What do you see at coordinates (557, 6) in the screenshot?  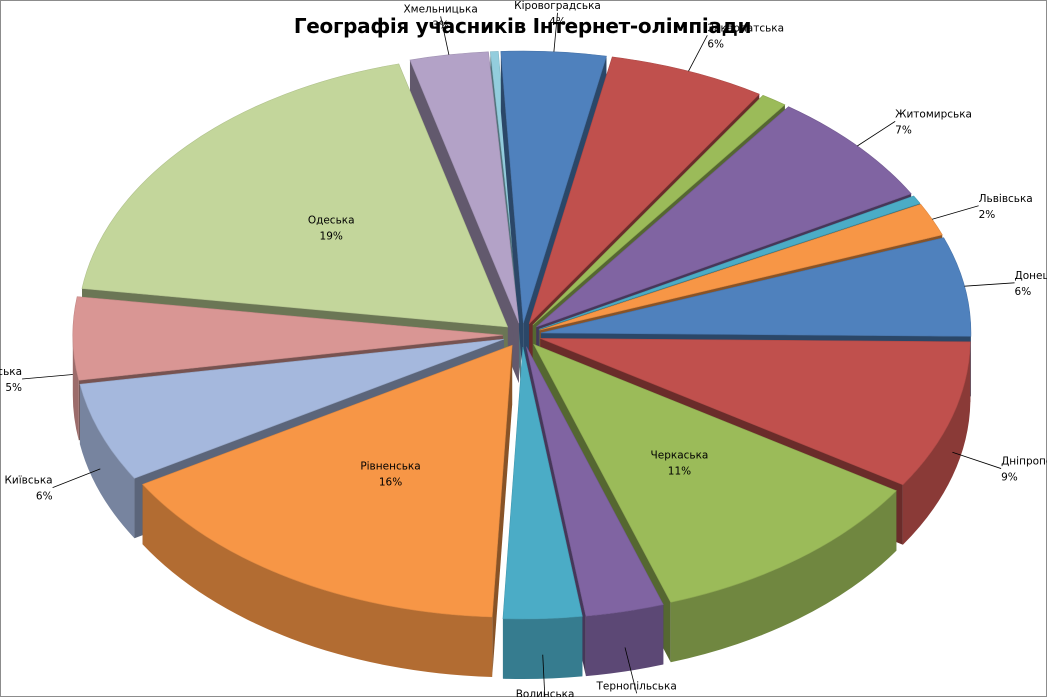 I see `slice-label: Кіровоградська` at bounding box center [557, 6].